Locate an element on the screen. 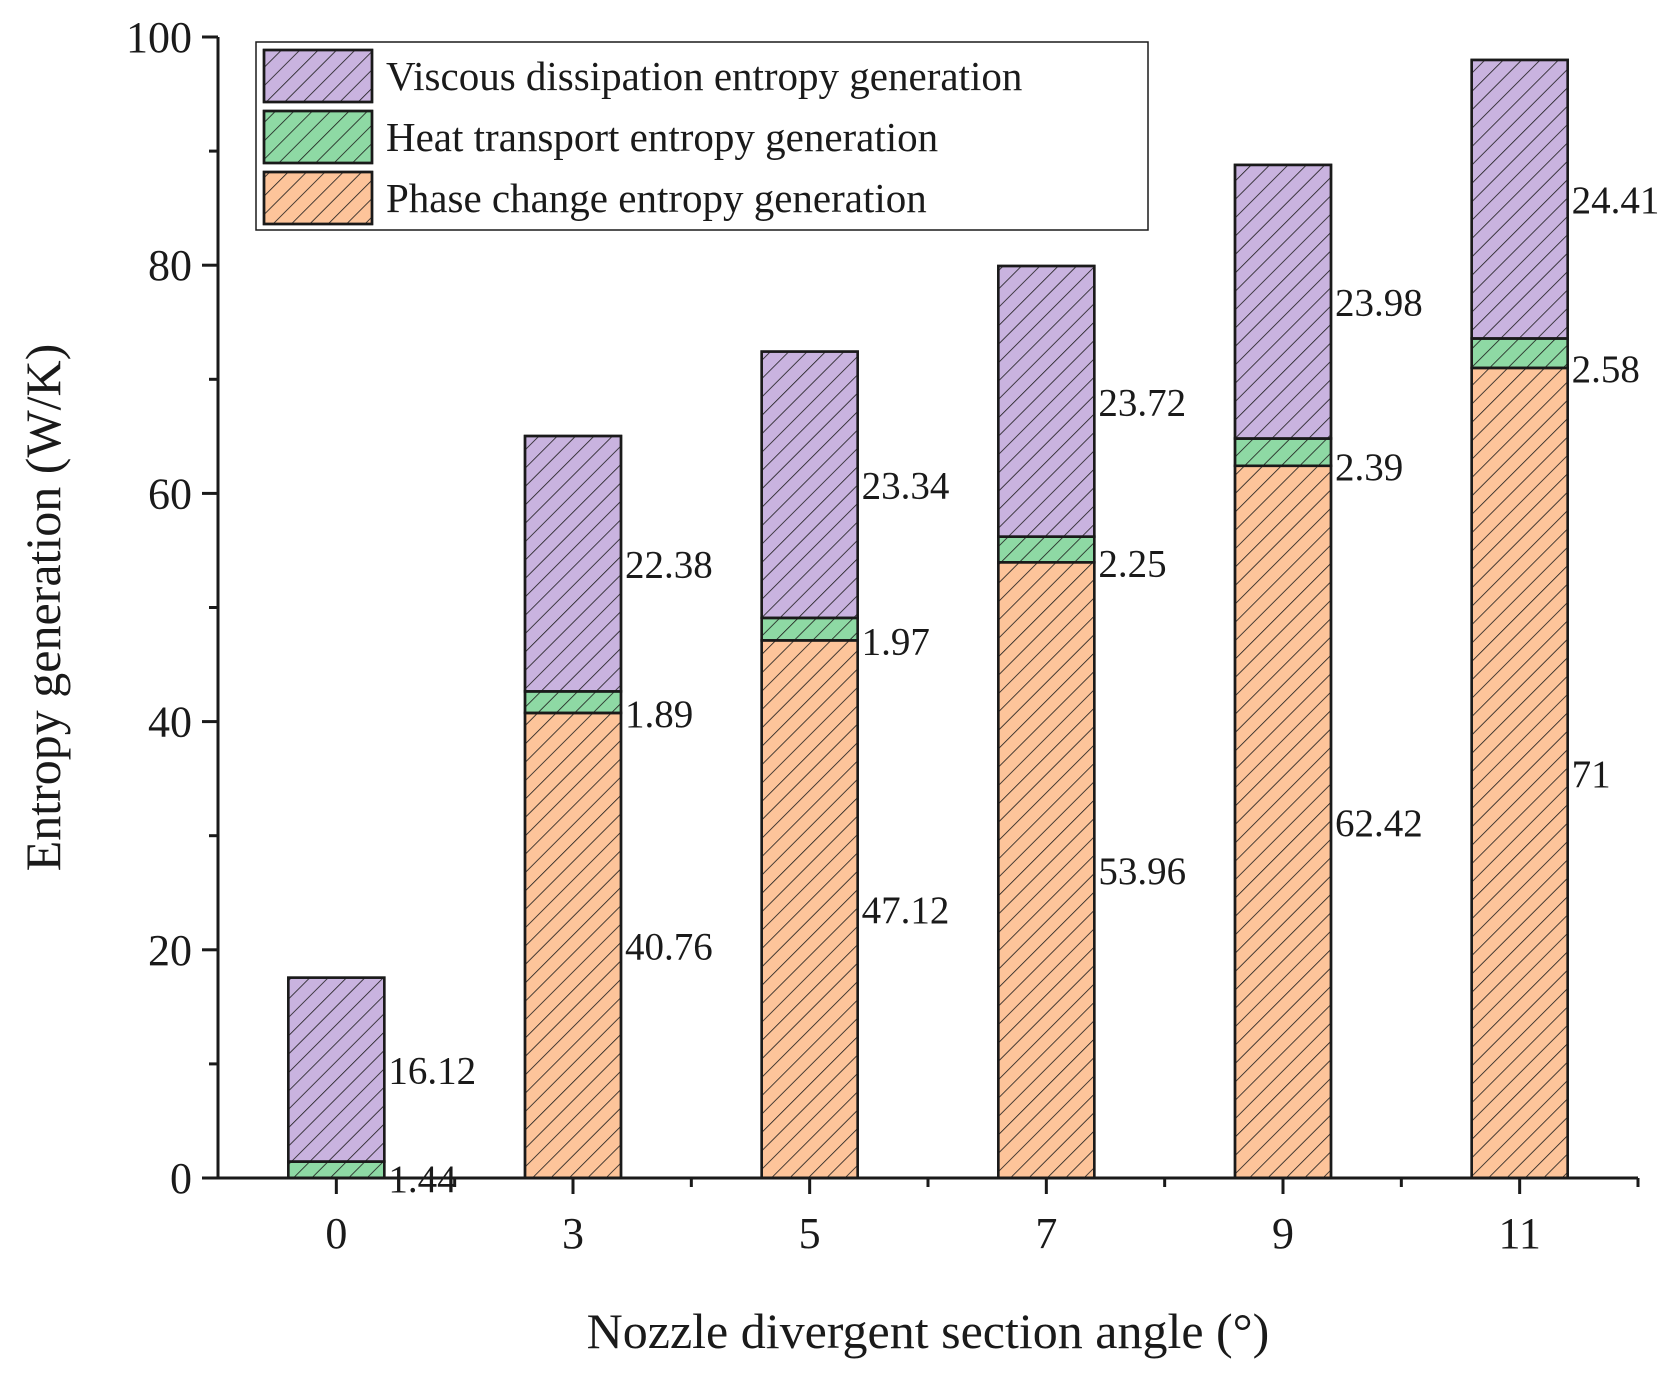  data-label: 1.97 is located at coordinates (896, 641).